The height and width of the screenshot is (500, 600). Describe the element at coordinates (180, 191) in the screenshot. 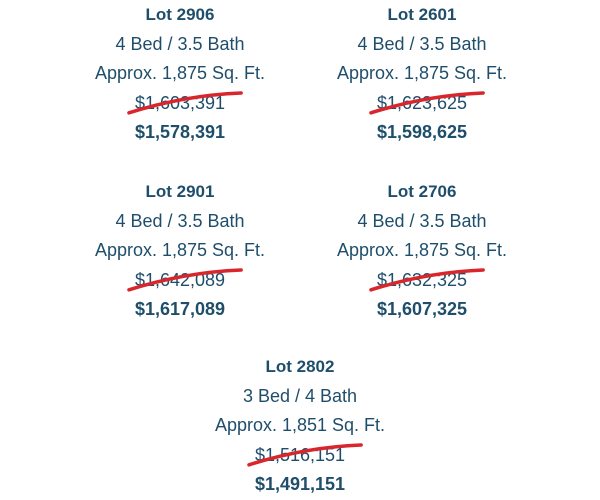

I see `lot-title: Lot 2901` at that location.